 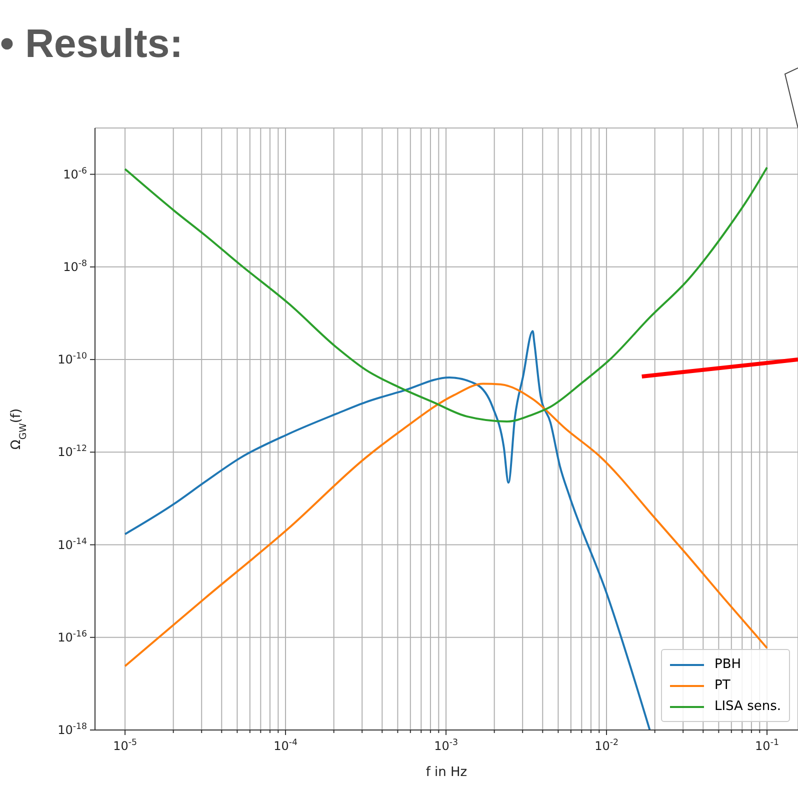 I want to click on x-tick-label: 10$^{-4}$, so click(x=286, y=745).